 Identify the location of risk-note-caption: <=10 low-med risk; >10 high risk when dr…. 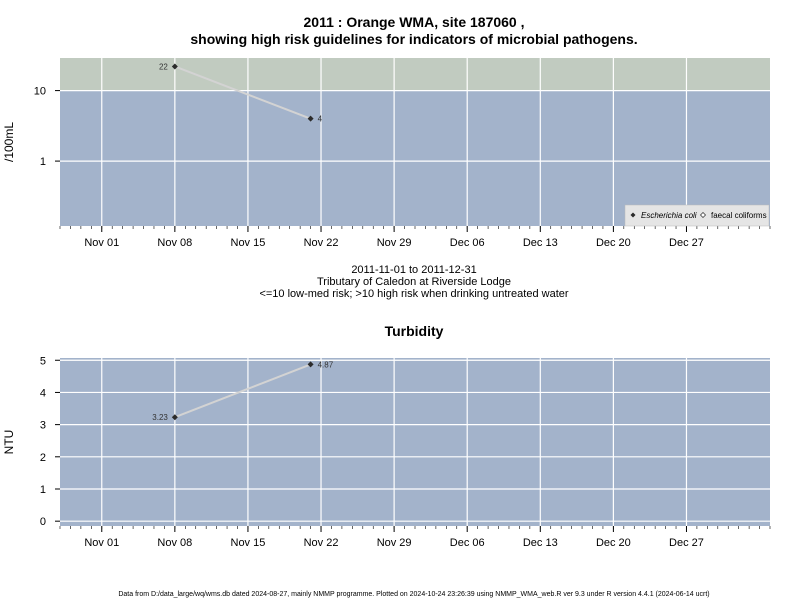
(413, 294).